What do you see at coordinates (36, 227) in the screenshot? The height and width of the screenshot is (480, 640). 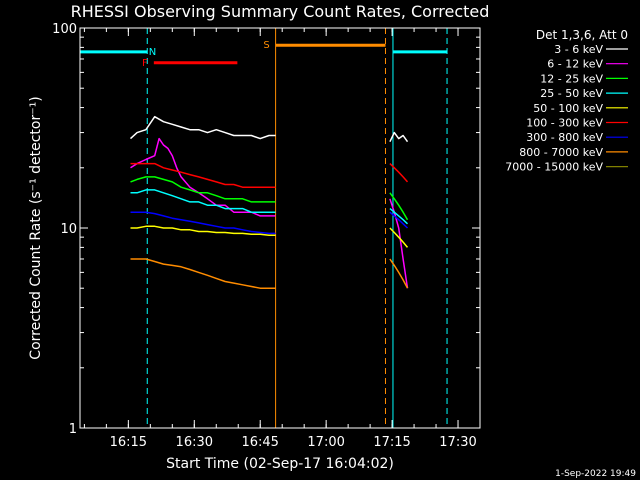 I see `y-axis-label: Corrected Count Rate (s⁻¹ detector⁻¹)` at bounding box center [36, 227].